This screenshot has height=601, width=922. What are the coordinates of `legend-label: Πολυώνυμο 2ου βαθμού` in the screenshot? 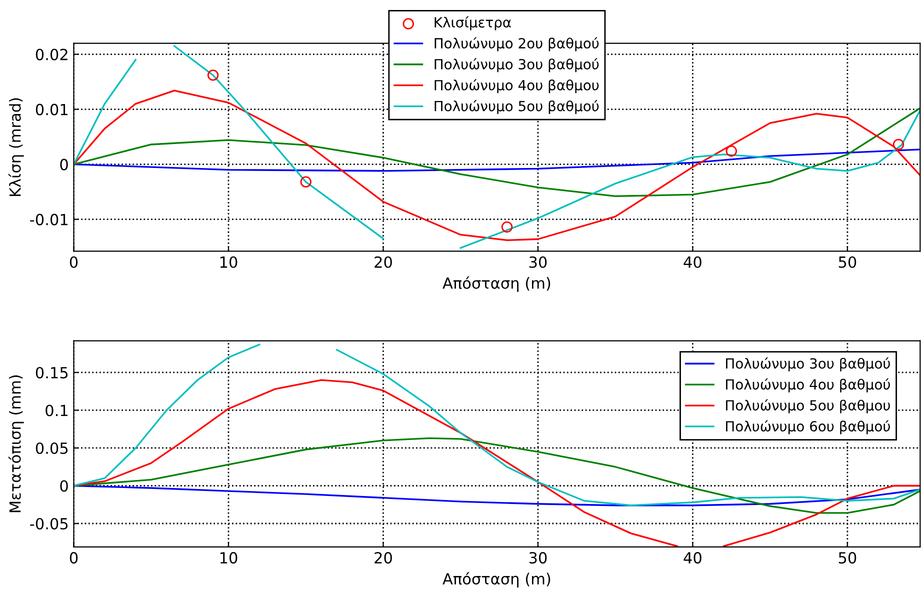 It's located at (516, 44).